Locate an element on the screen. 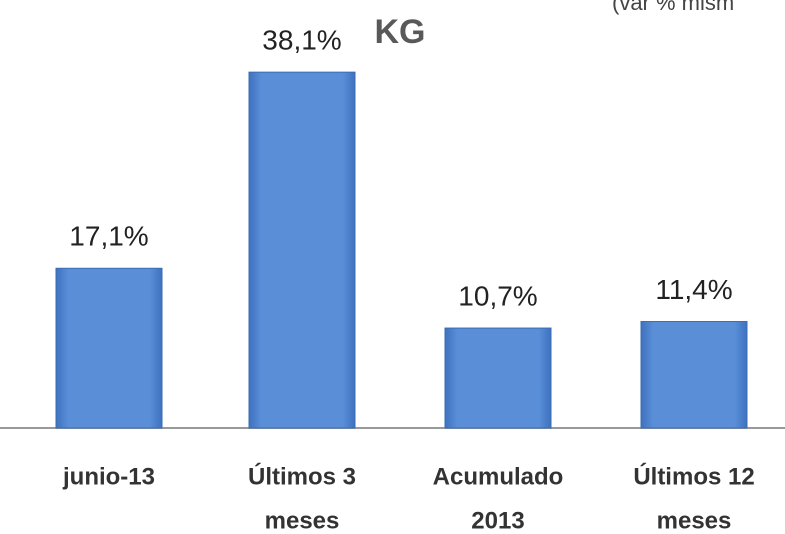  x-tick-label: junio-13 is located at coordinates (108, 476).